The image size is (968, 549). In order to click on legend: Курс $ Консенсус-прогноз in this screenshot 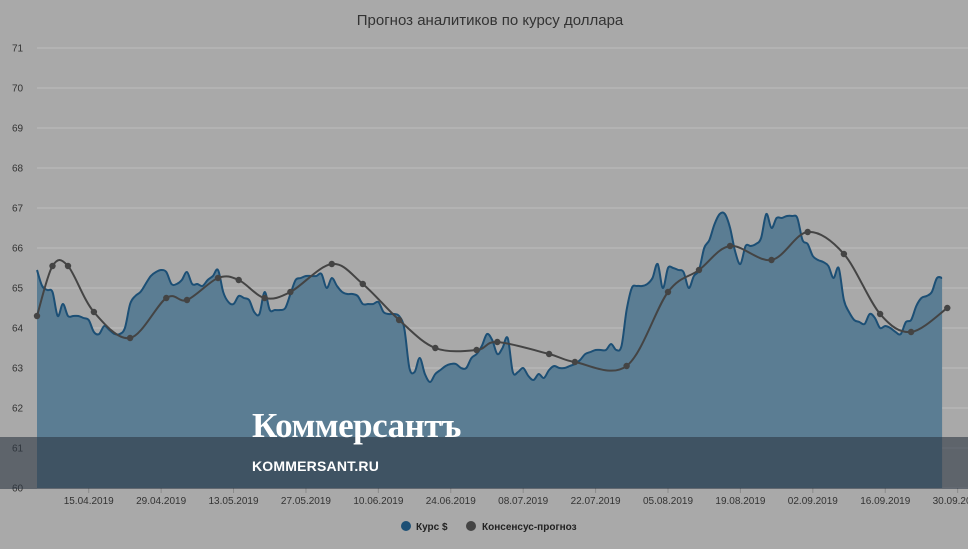, I will do `click(489, 527)`.